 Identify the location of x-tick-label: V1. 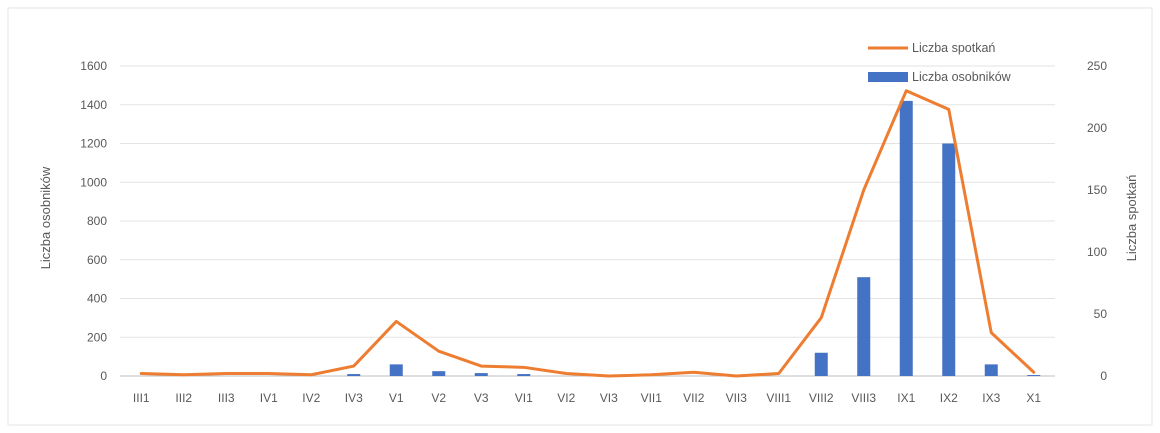
(396, 398).